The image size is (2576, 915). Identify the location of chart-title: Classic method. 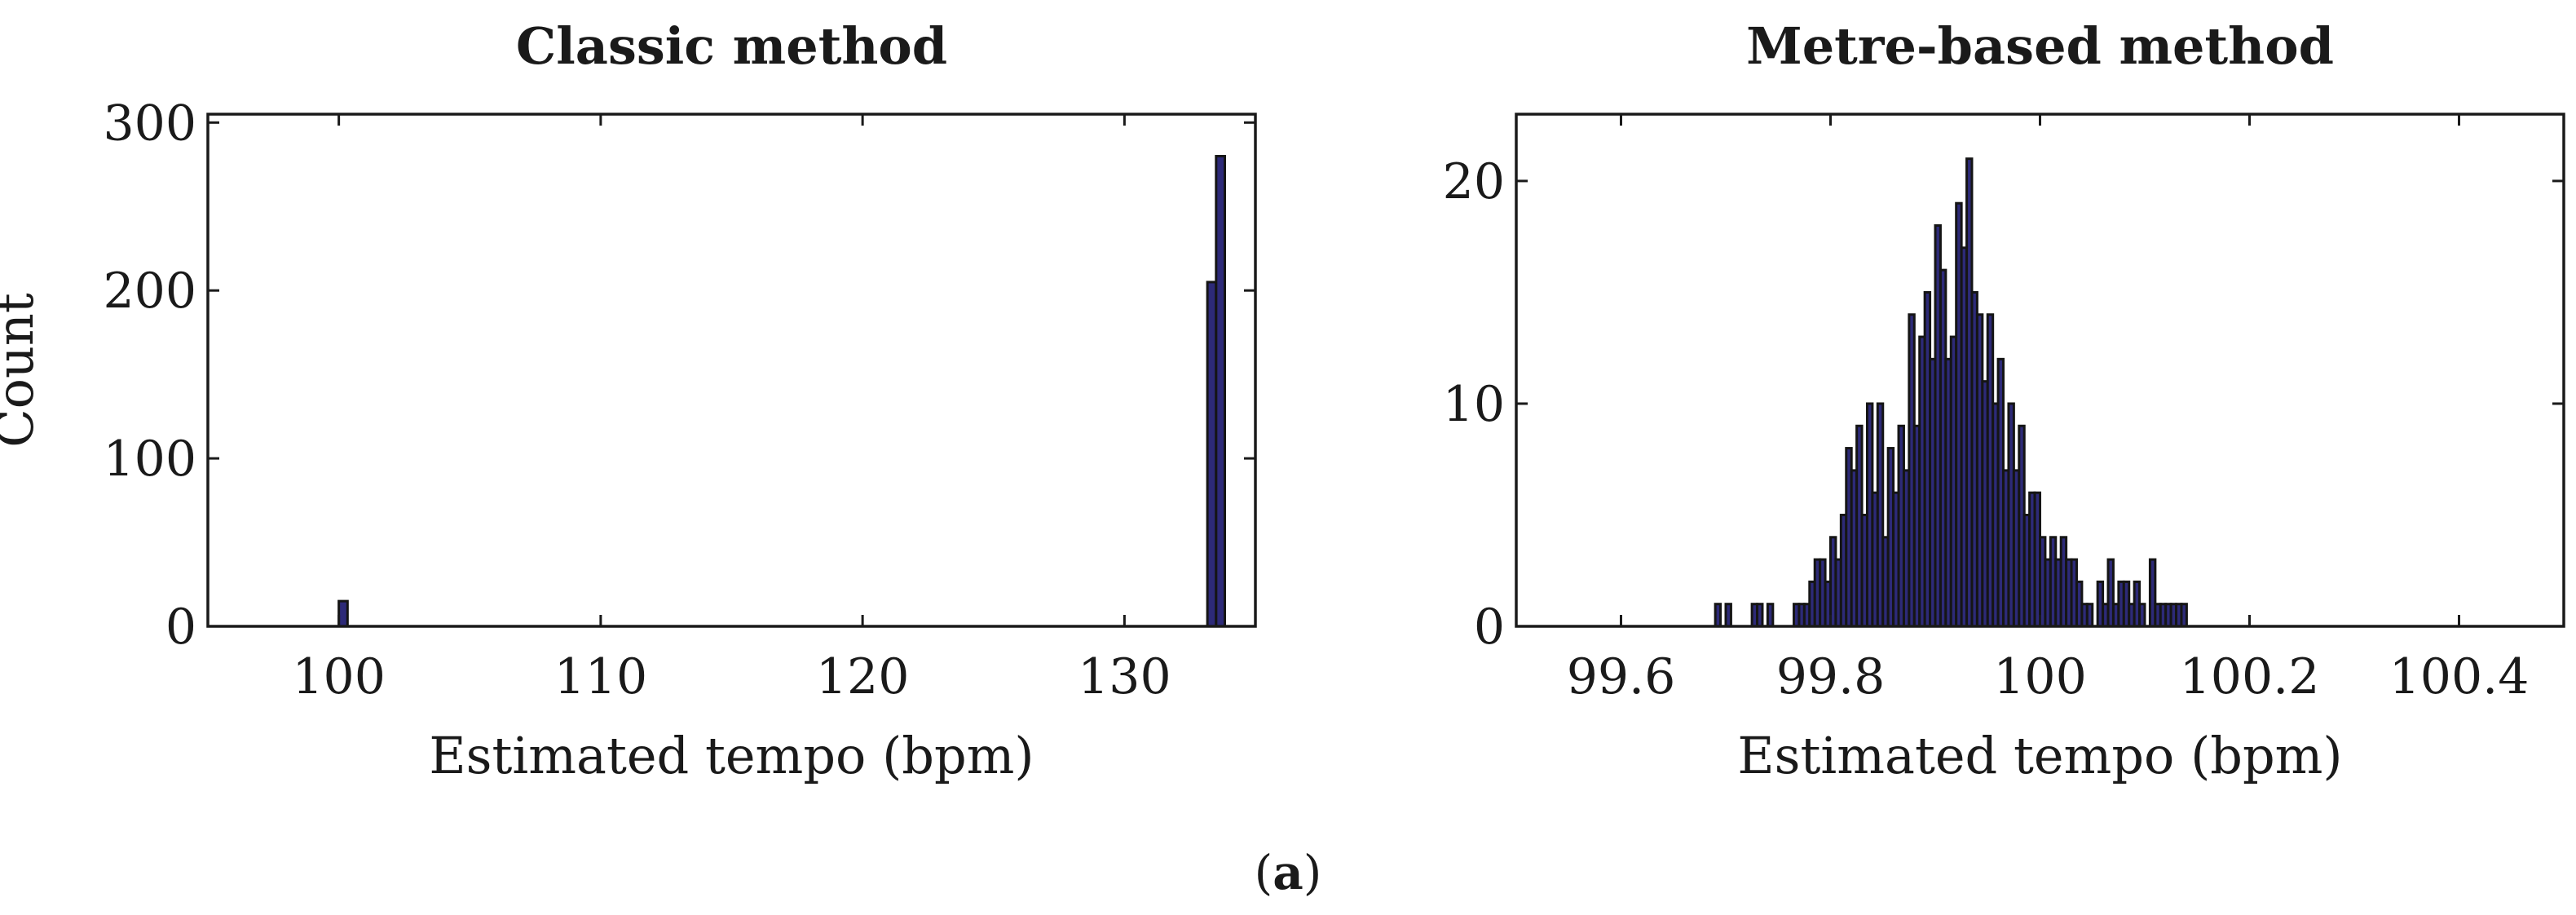
(731, 46).